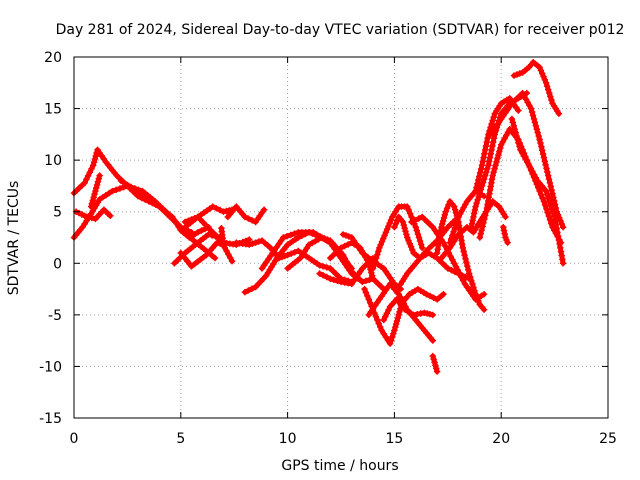 The height and width of the screenshot is (480, 640). I want to click on y-tick-label: -15, so click(50, 419).